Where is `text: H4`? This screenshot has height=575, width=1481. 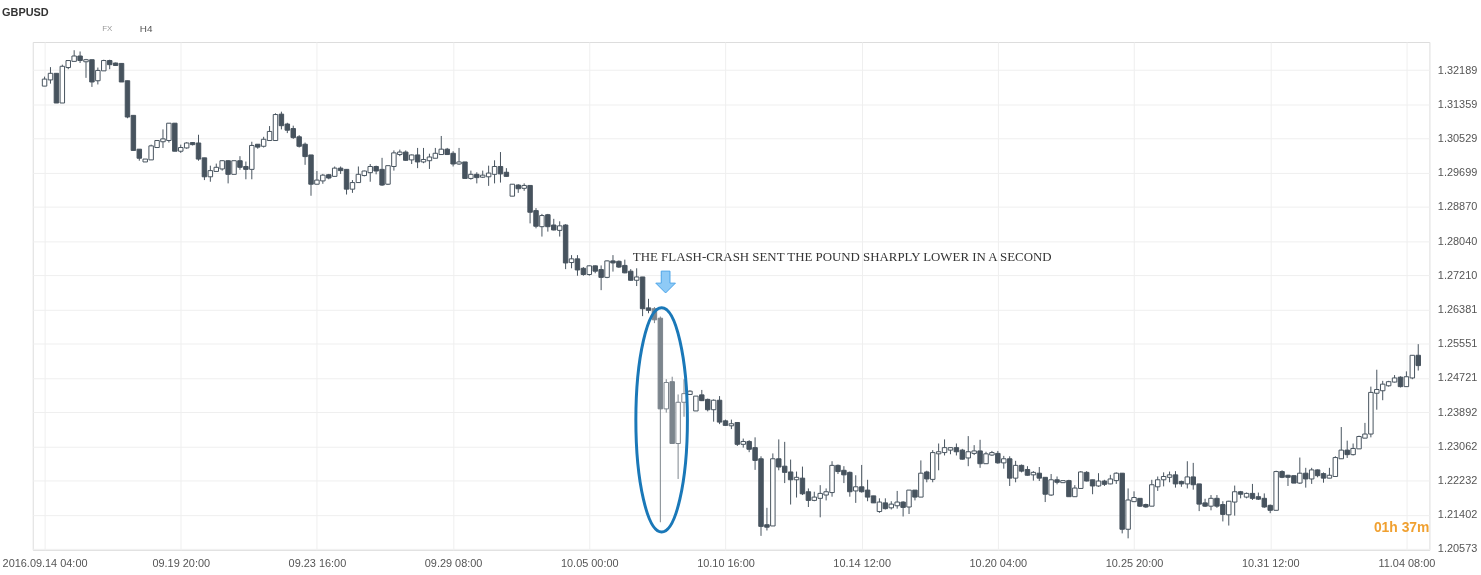 text: H4 is located at coordinates (146, 29).